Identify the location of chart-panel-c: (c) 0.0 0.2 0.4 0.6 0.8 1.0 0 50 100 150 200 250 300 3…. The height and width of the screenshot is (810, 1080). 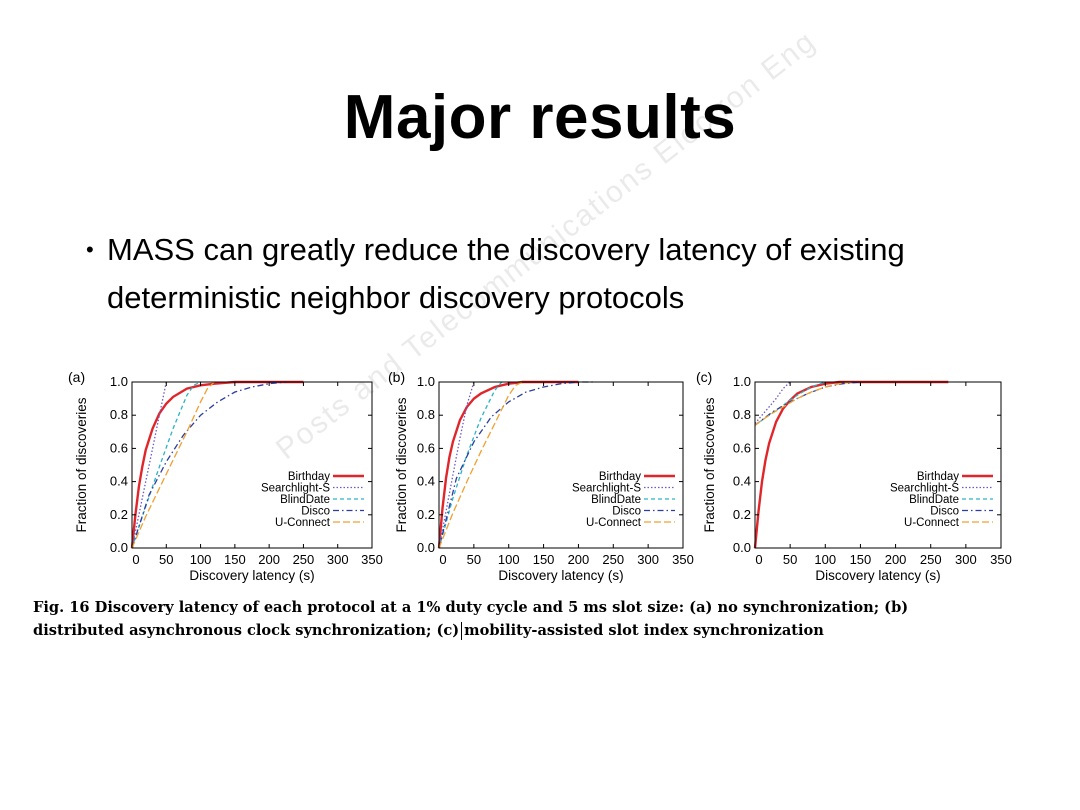
(854, 476).